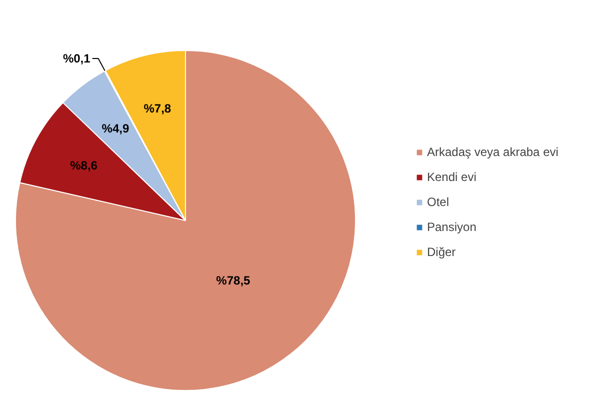  What do you see at coordinates (158, 108) in the screenshot?
I see `data-label: %7,8` at bounding box center [158, 108].